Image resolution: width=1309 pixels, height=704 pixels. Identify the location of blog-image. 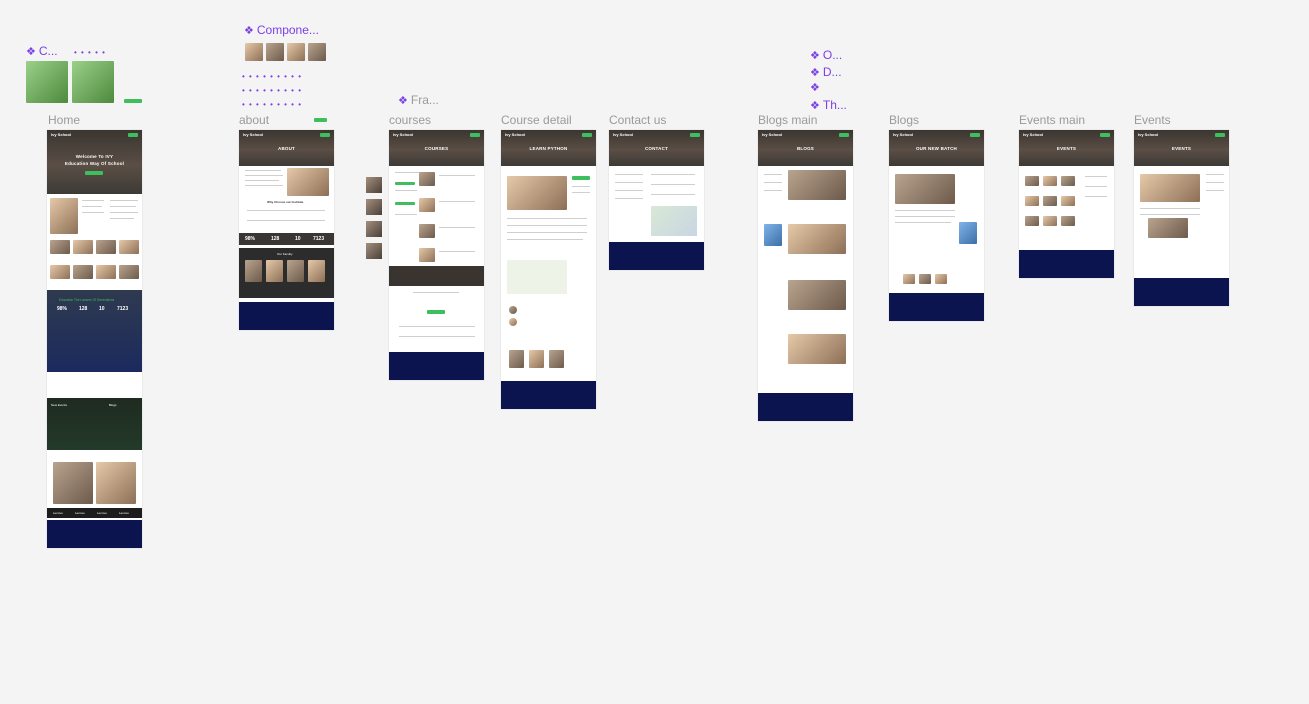
(925, 189).